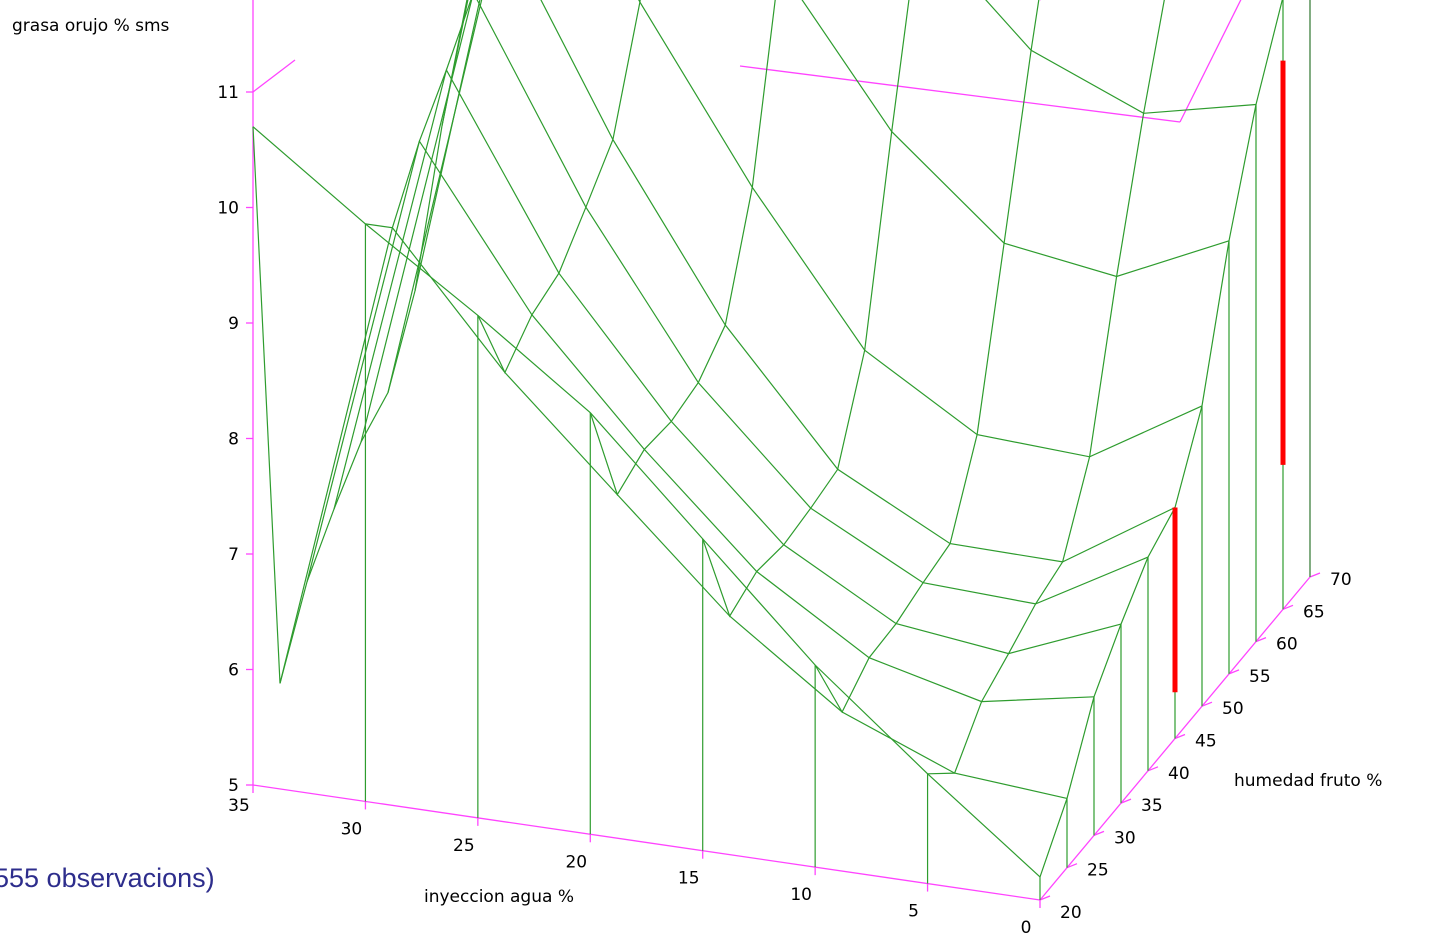 The width and height of the screenshot is (1431, 950). I want to click on x-axis-line, so click(646, 842).